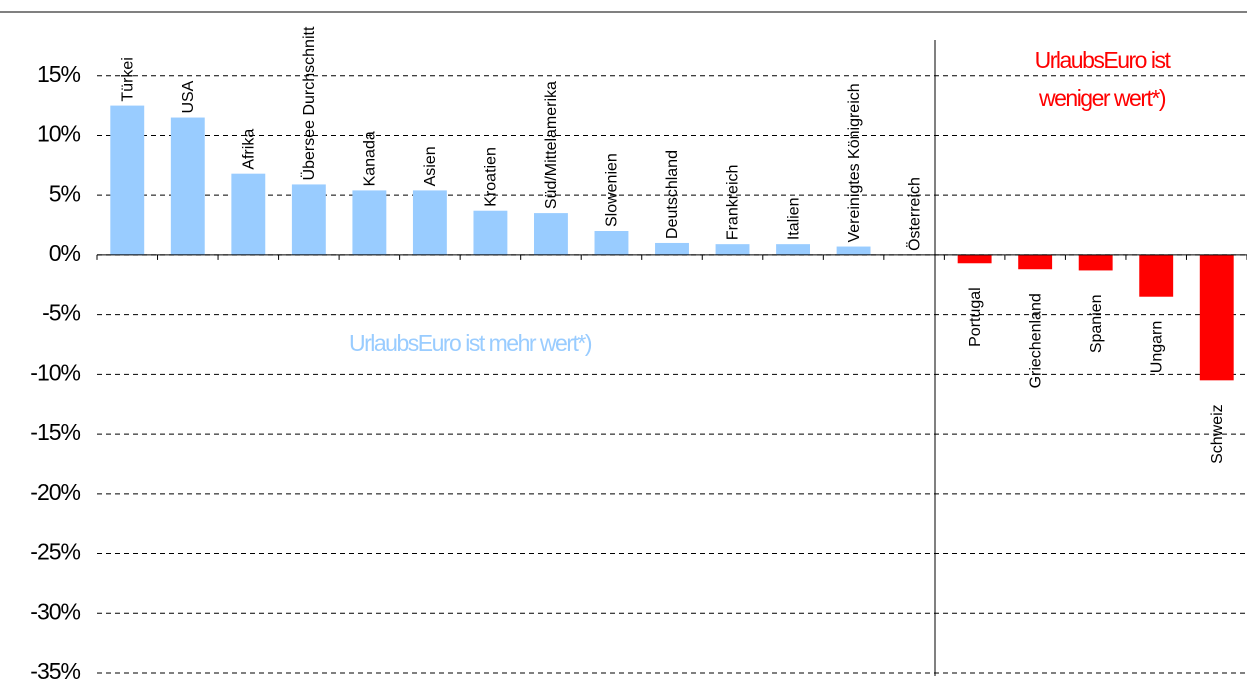  I want to click on category-label: Slowenien, so click(612, 190).